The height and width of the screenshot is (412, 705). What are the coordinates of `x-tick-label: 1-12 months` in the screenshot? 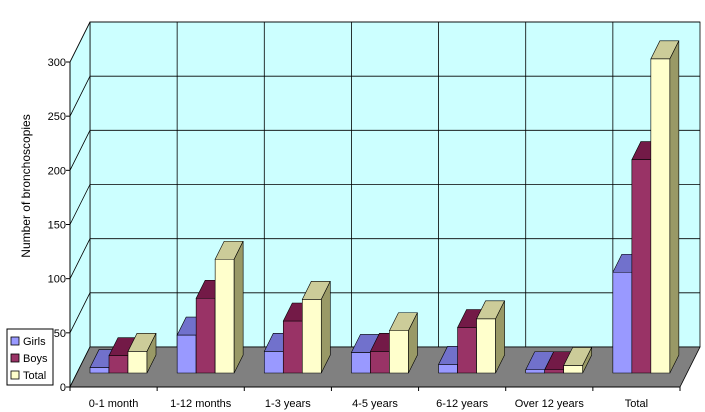 It's located at (201, 404).